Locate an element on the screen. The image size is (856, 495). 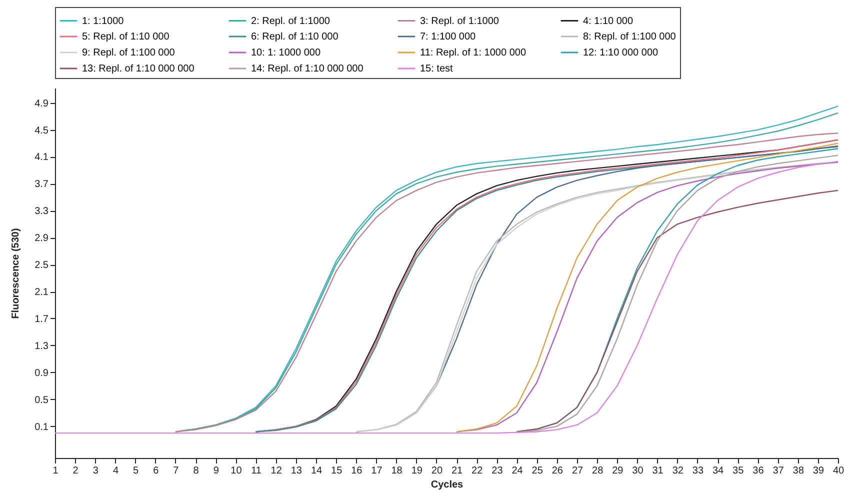
y-tick-label: 4.1 is located at coordinates (41, 158).